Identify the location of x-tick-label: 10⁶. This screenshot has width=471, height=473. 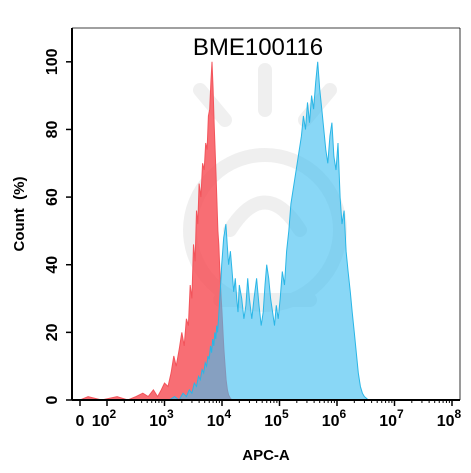
(334, 418).